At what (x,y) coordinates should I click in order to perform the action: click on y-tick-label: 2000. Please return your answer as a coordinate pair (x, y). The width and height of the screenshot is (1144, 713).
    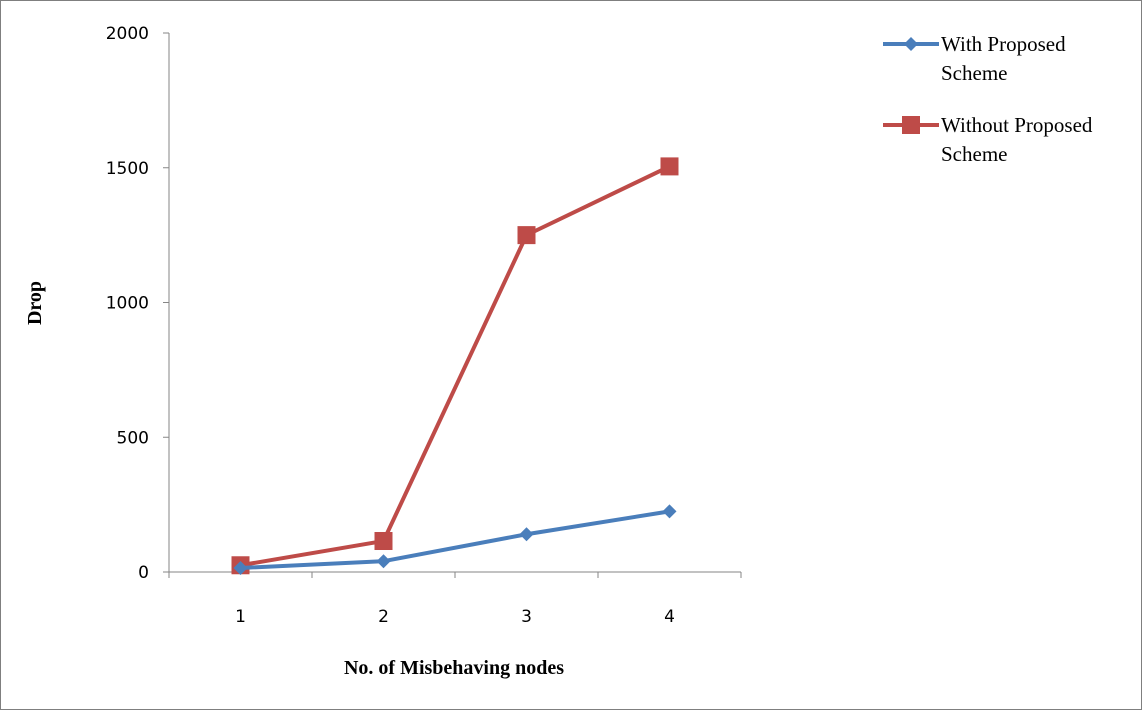
    Looking at the image, I should click on (127, 34).